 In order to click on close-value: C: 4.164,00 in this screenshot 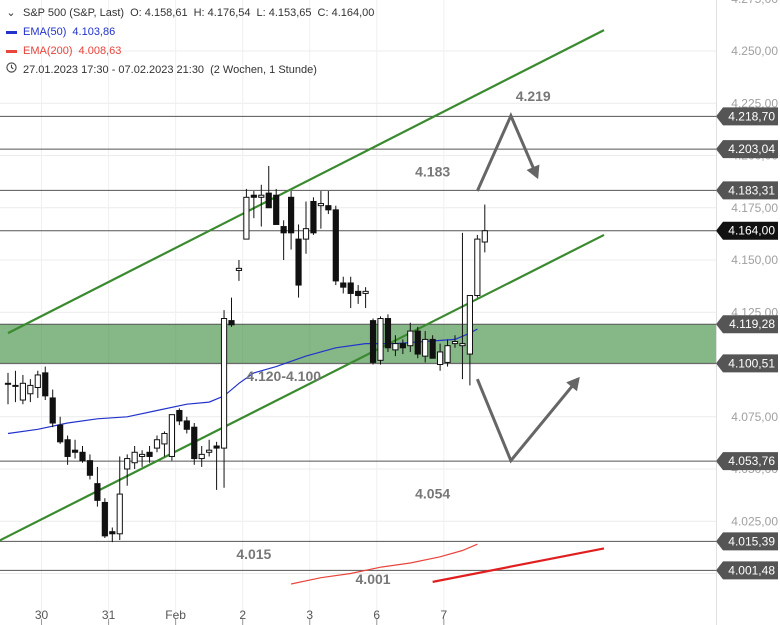, I will do `click(346, 13)`.